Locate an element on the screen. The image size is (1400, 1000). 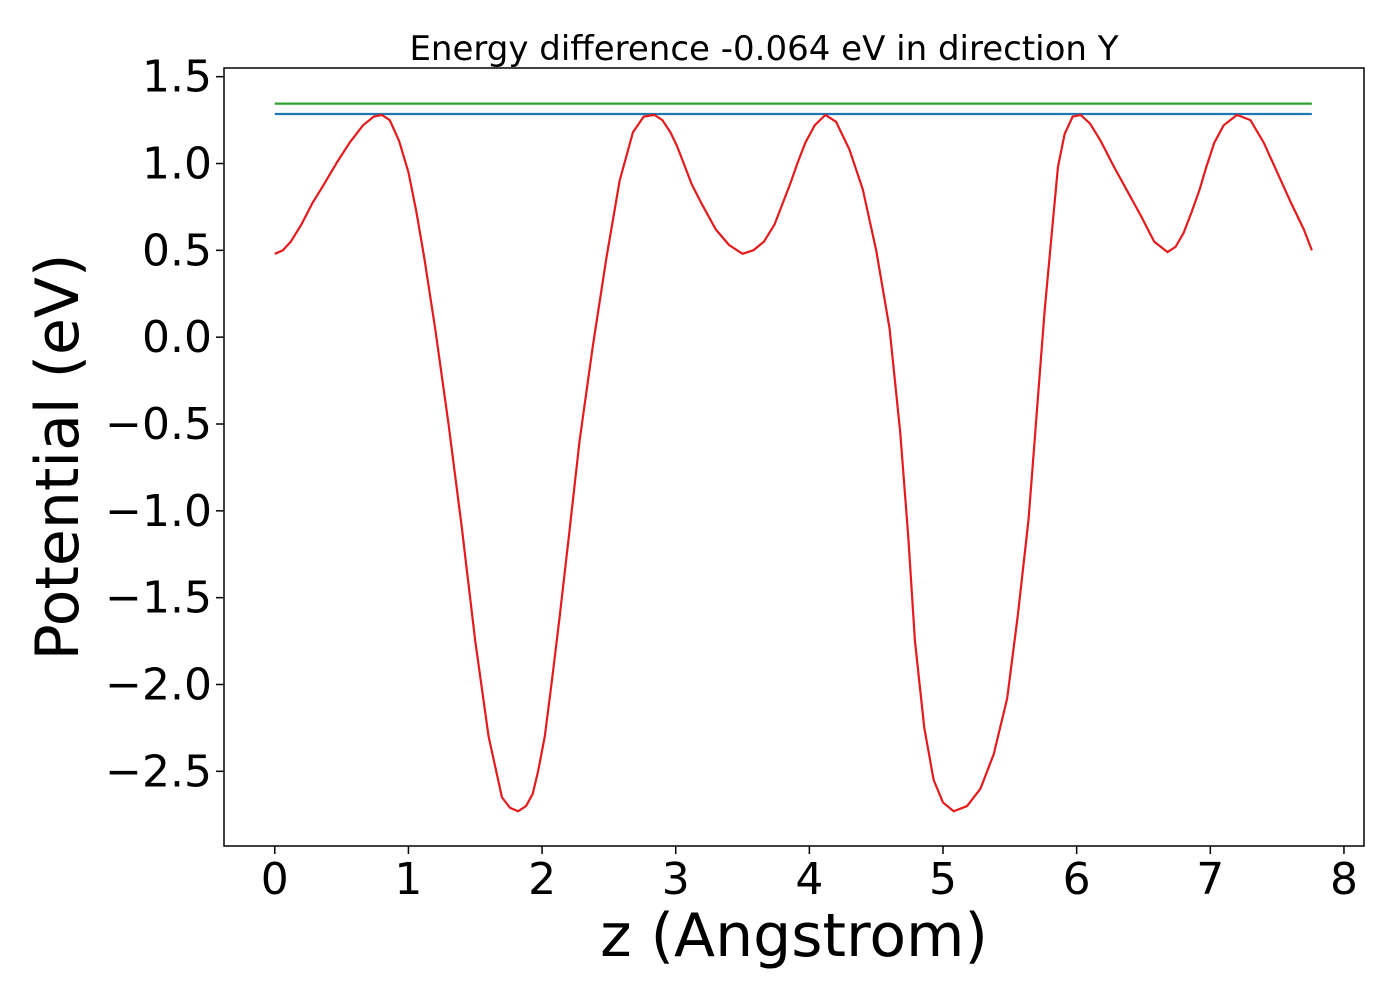
y-tick-label: 1.0 is located at coordinates (177, 164).